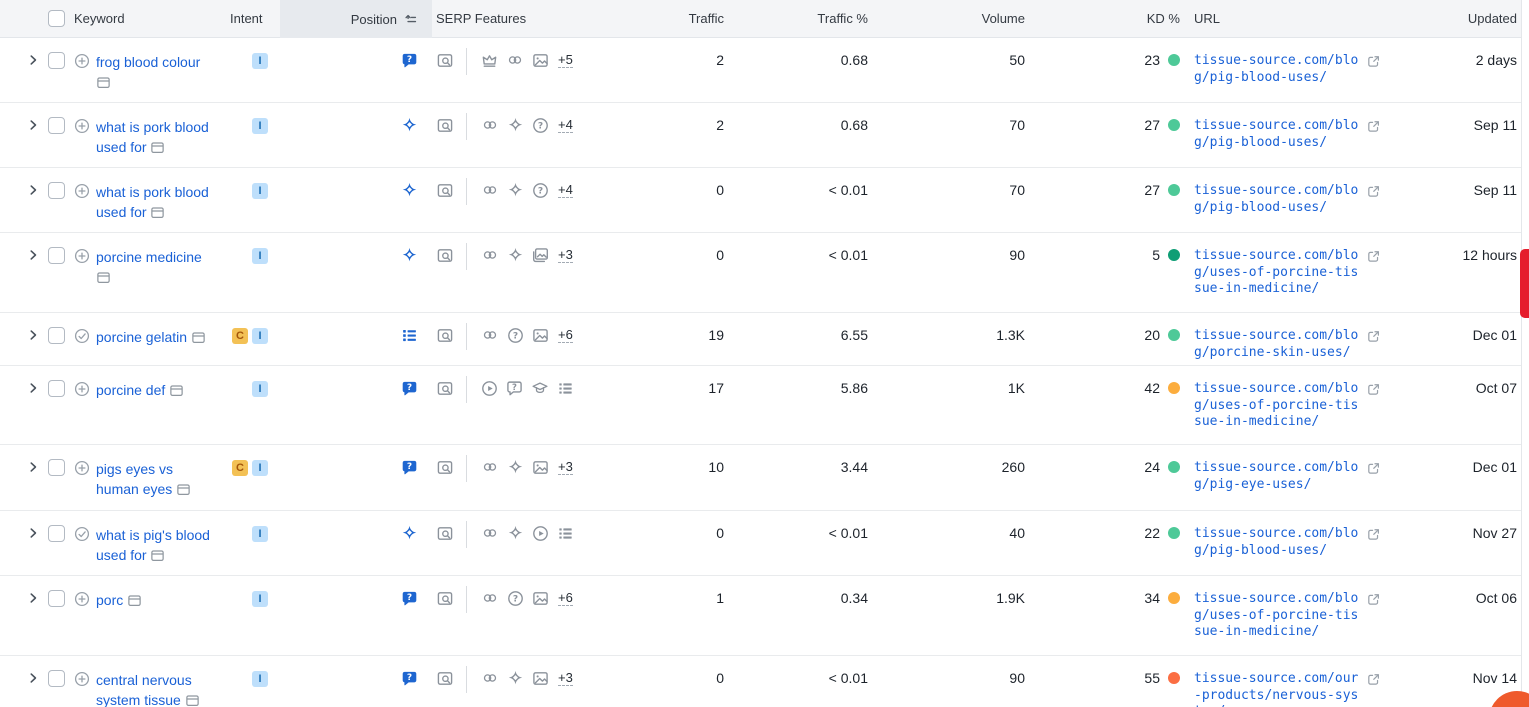  I want to click on column-header-position: Position, so click(356, 19).